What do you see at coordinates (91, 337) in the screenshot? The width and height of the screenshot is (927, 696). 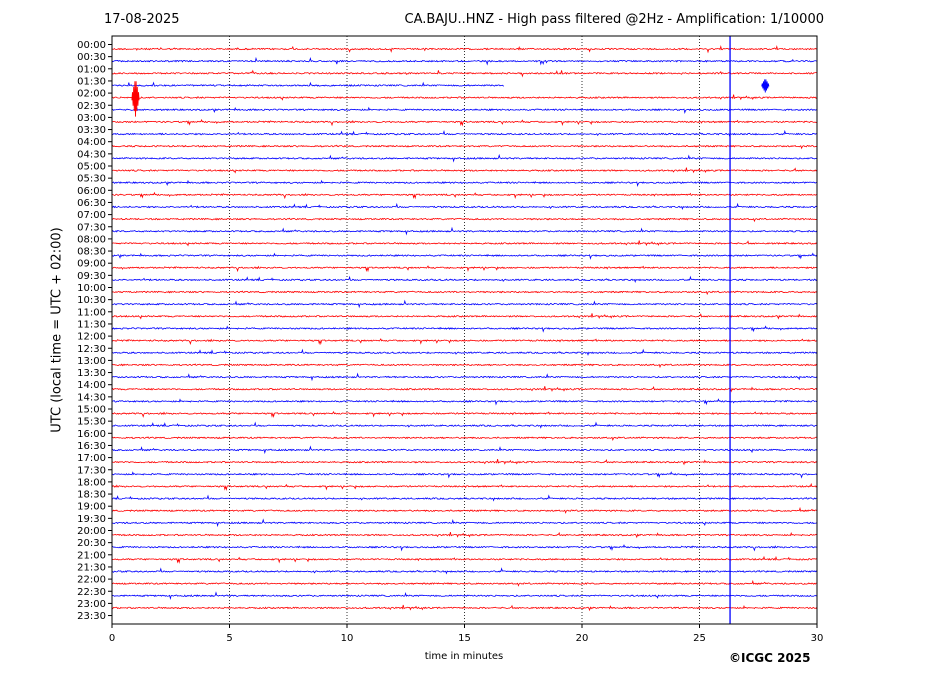 I see `row-time-label: 12:00` at bounding box center [91, 337].